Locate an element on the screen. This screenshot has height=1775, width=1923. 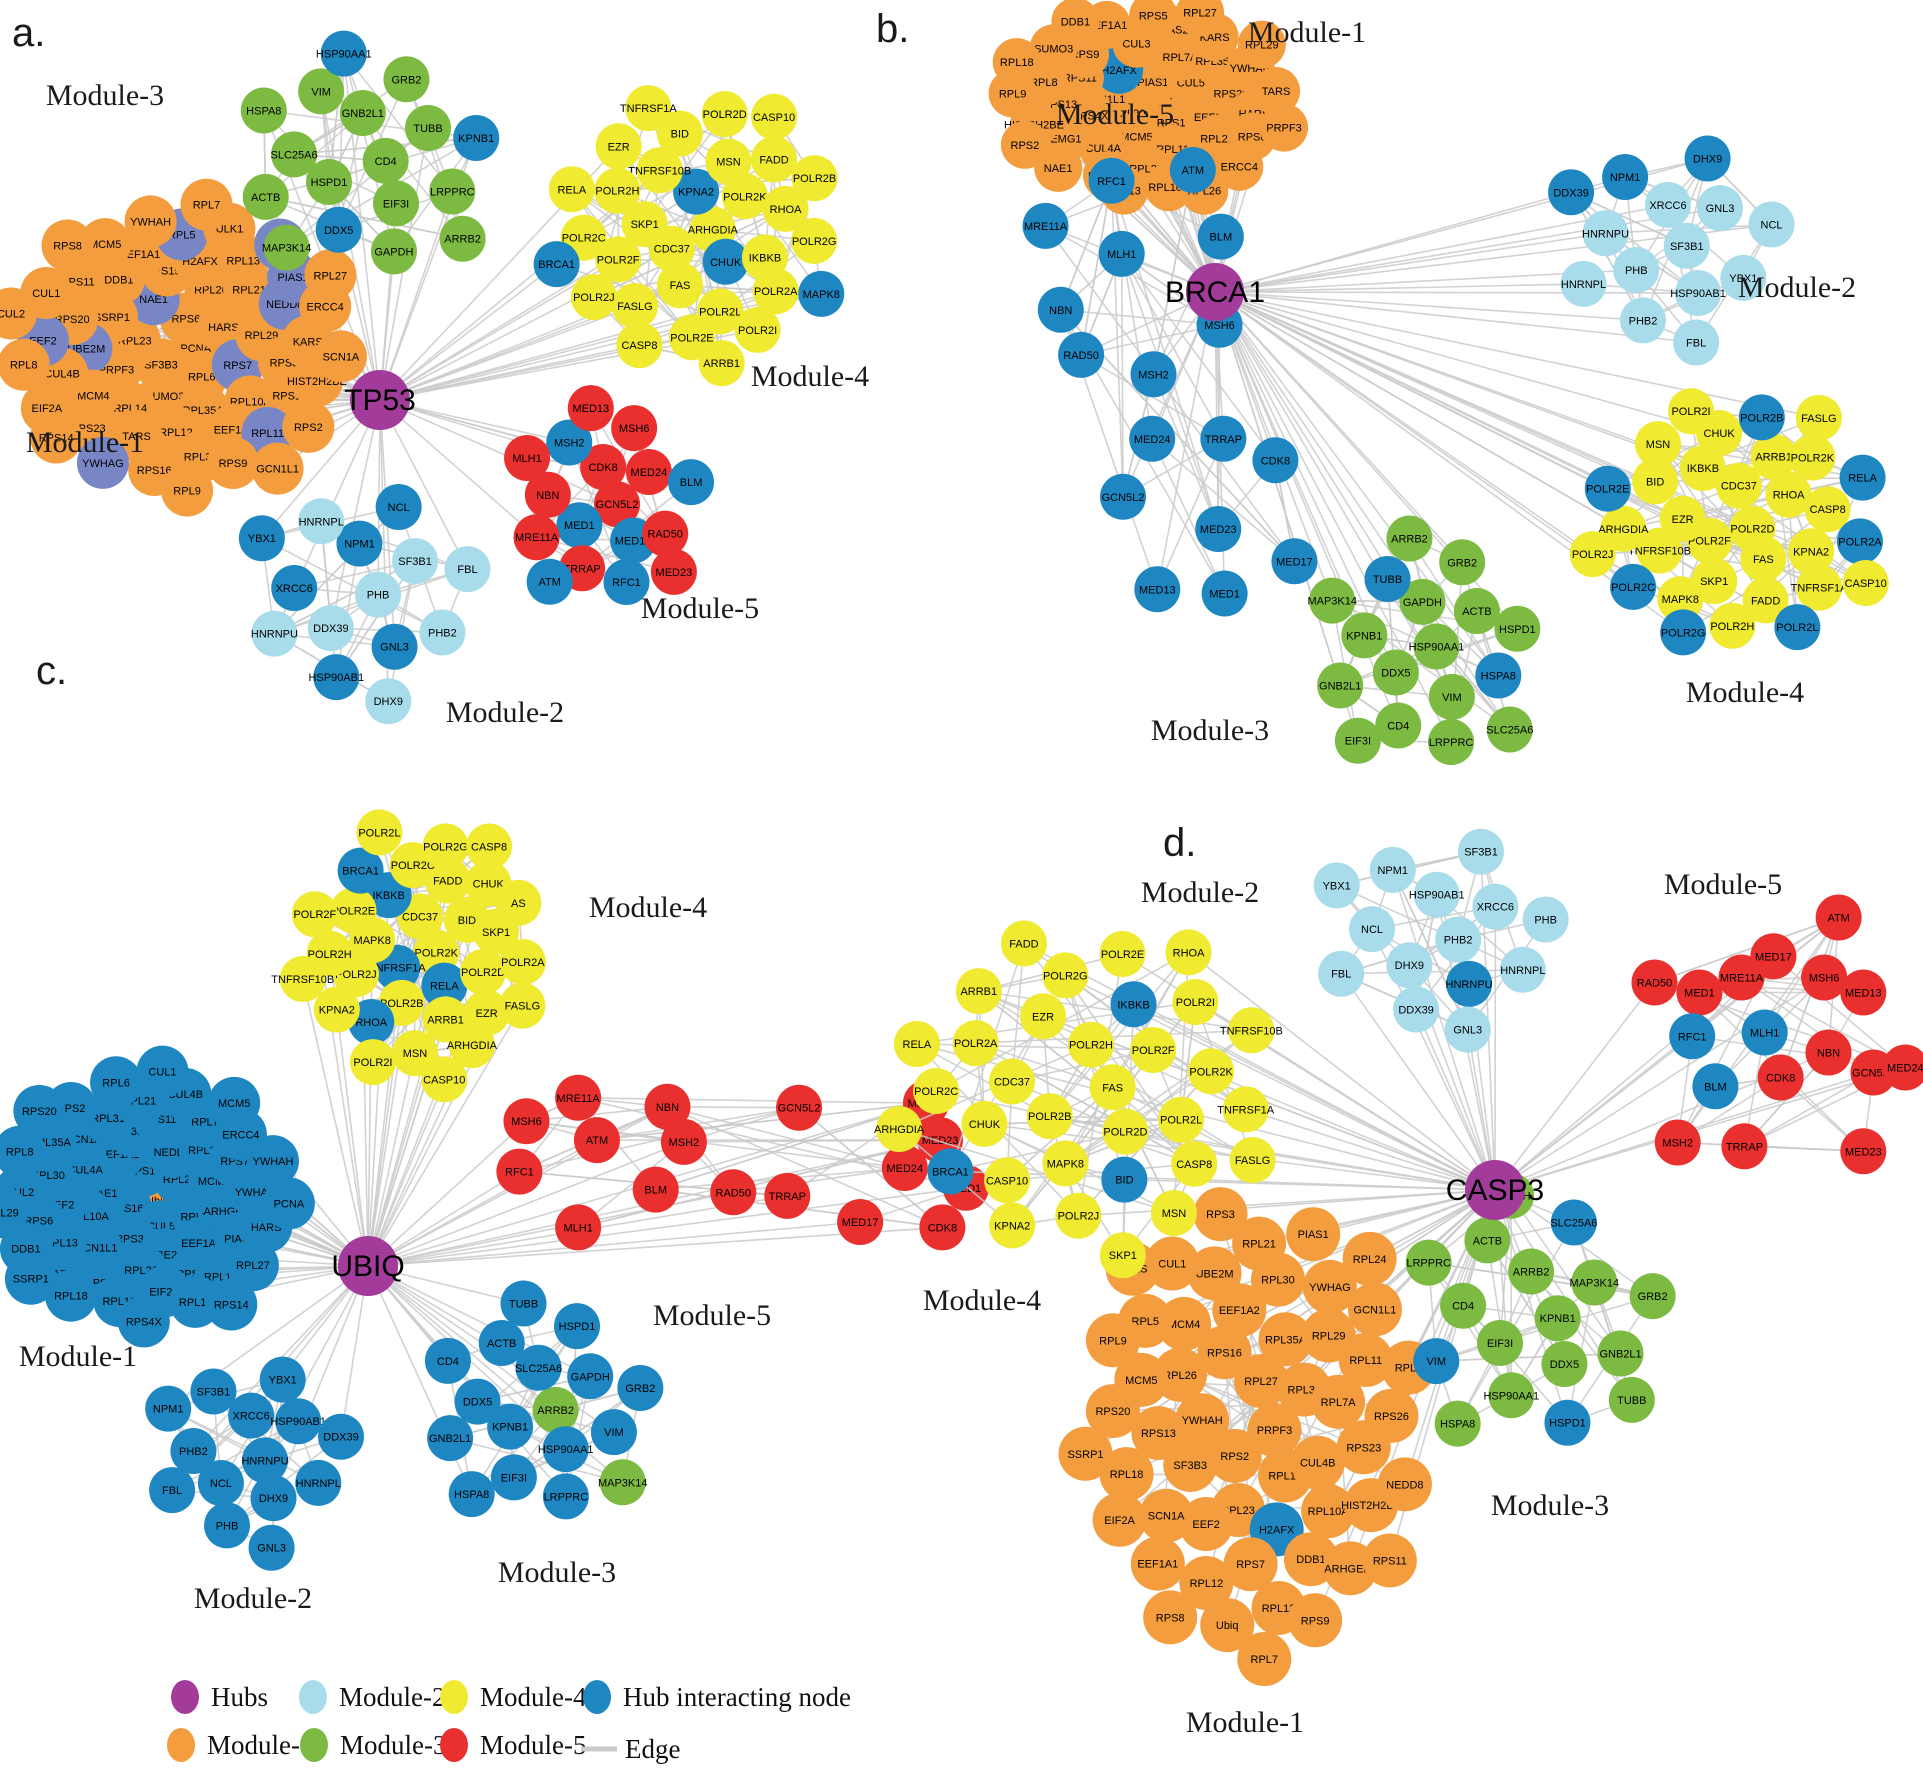
node-label: MED17 is located at coordinates (1773, 957).